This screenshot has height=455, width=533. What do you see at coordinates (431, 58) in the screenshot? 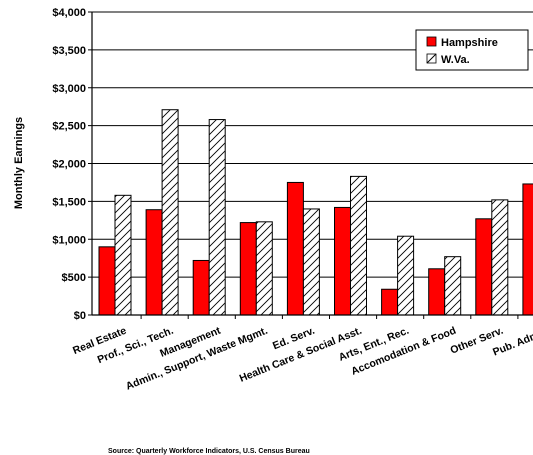
I see `legend-swatch-wva-hatch` at bounding box center [431, 58].